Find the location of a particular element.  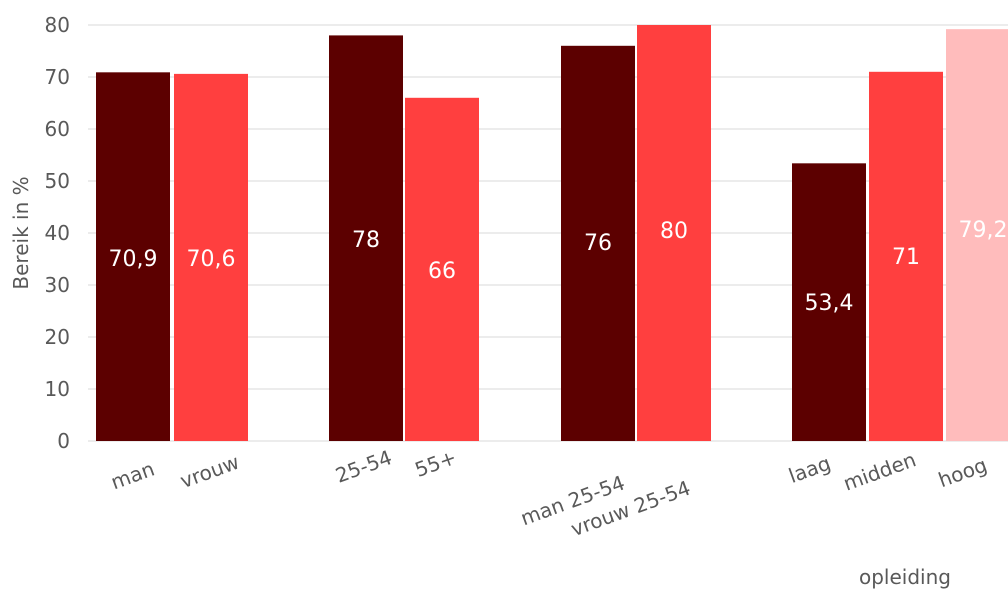

y-axis-ticks: 0 10 20 30 40 50 60 70 80 is located at coordinates (57, 233).